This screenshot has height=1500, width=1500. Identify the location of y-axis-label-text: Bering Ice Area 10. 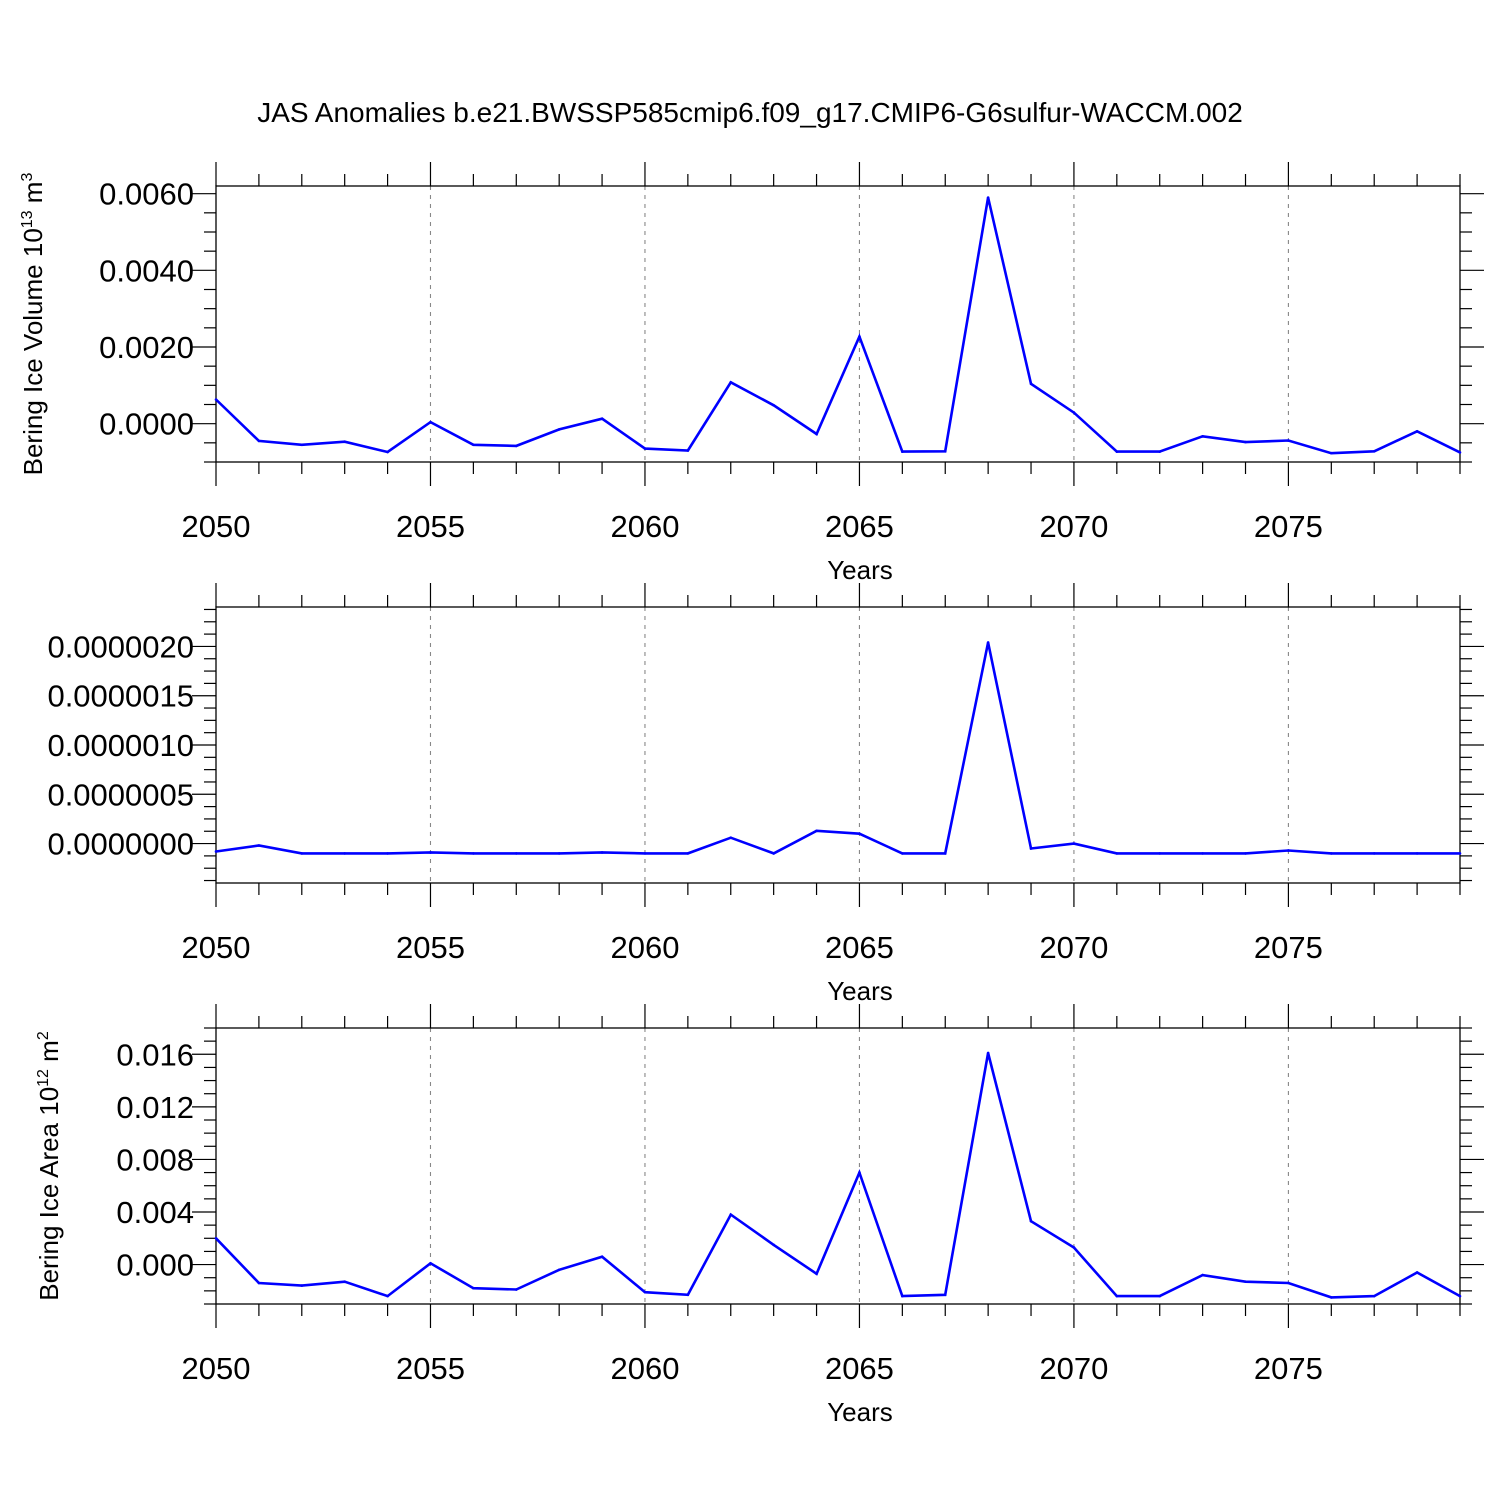
(49, 1194).